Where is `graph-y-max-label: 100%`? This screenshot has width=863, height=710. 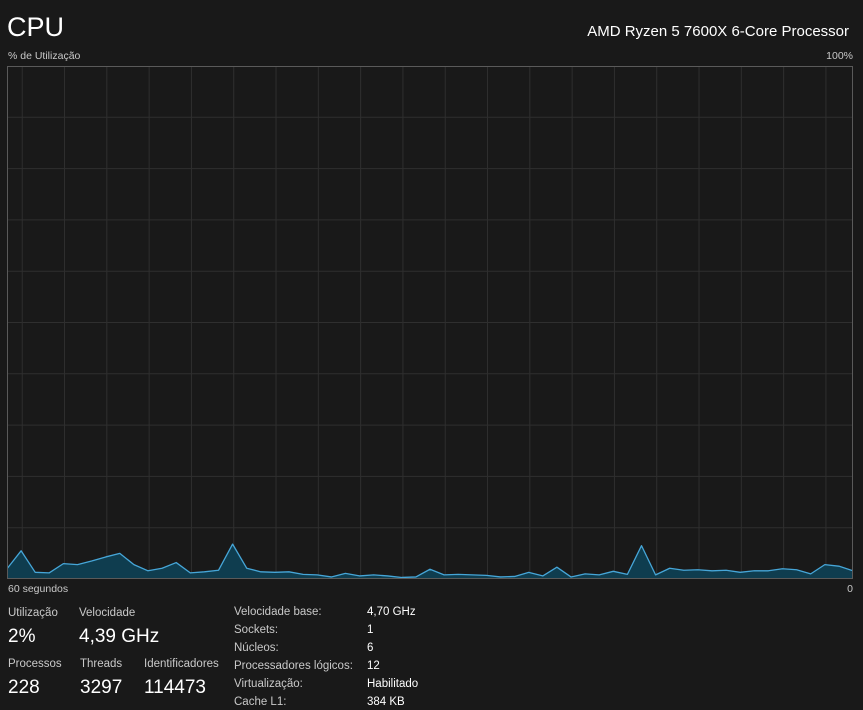
graph-y-max-label: 100% is located at coordinates (839, 56).